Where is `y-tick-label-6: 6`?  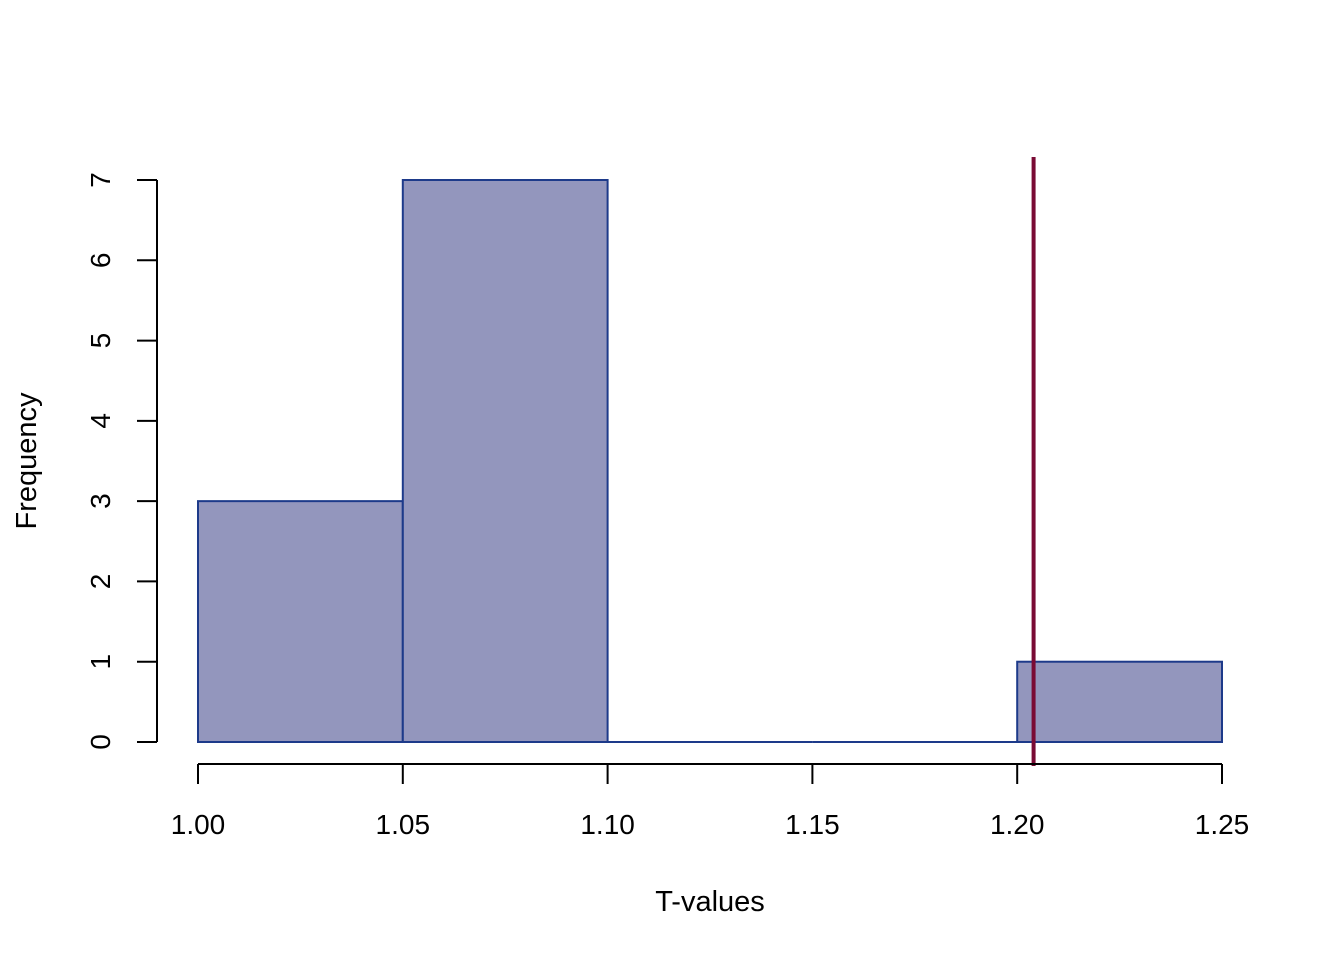 y-tick-label-6: 6 is located at coordinates (100, 260).